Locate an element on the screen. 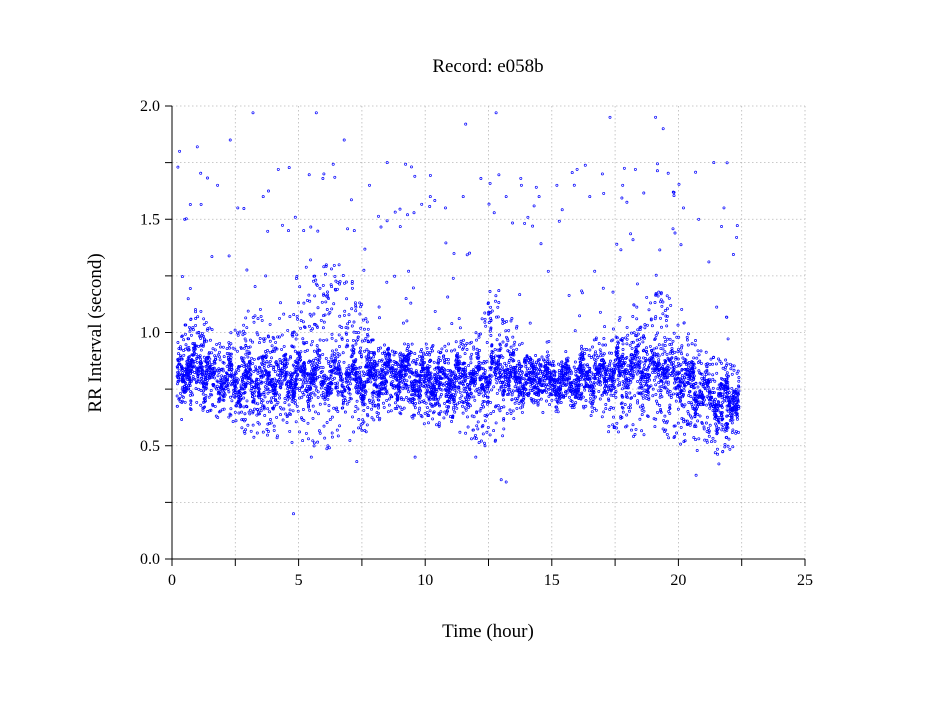 The width and height of the screenshot is (949, 702). x-tick-label: 20 is located at coordinates (678, 580).